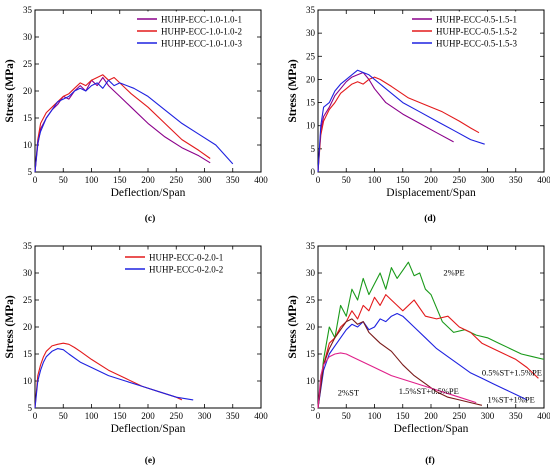 The width and height of the screenshot is (550, 472). I want to click on annotation-label: 2%ST, so click(349, 393).